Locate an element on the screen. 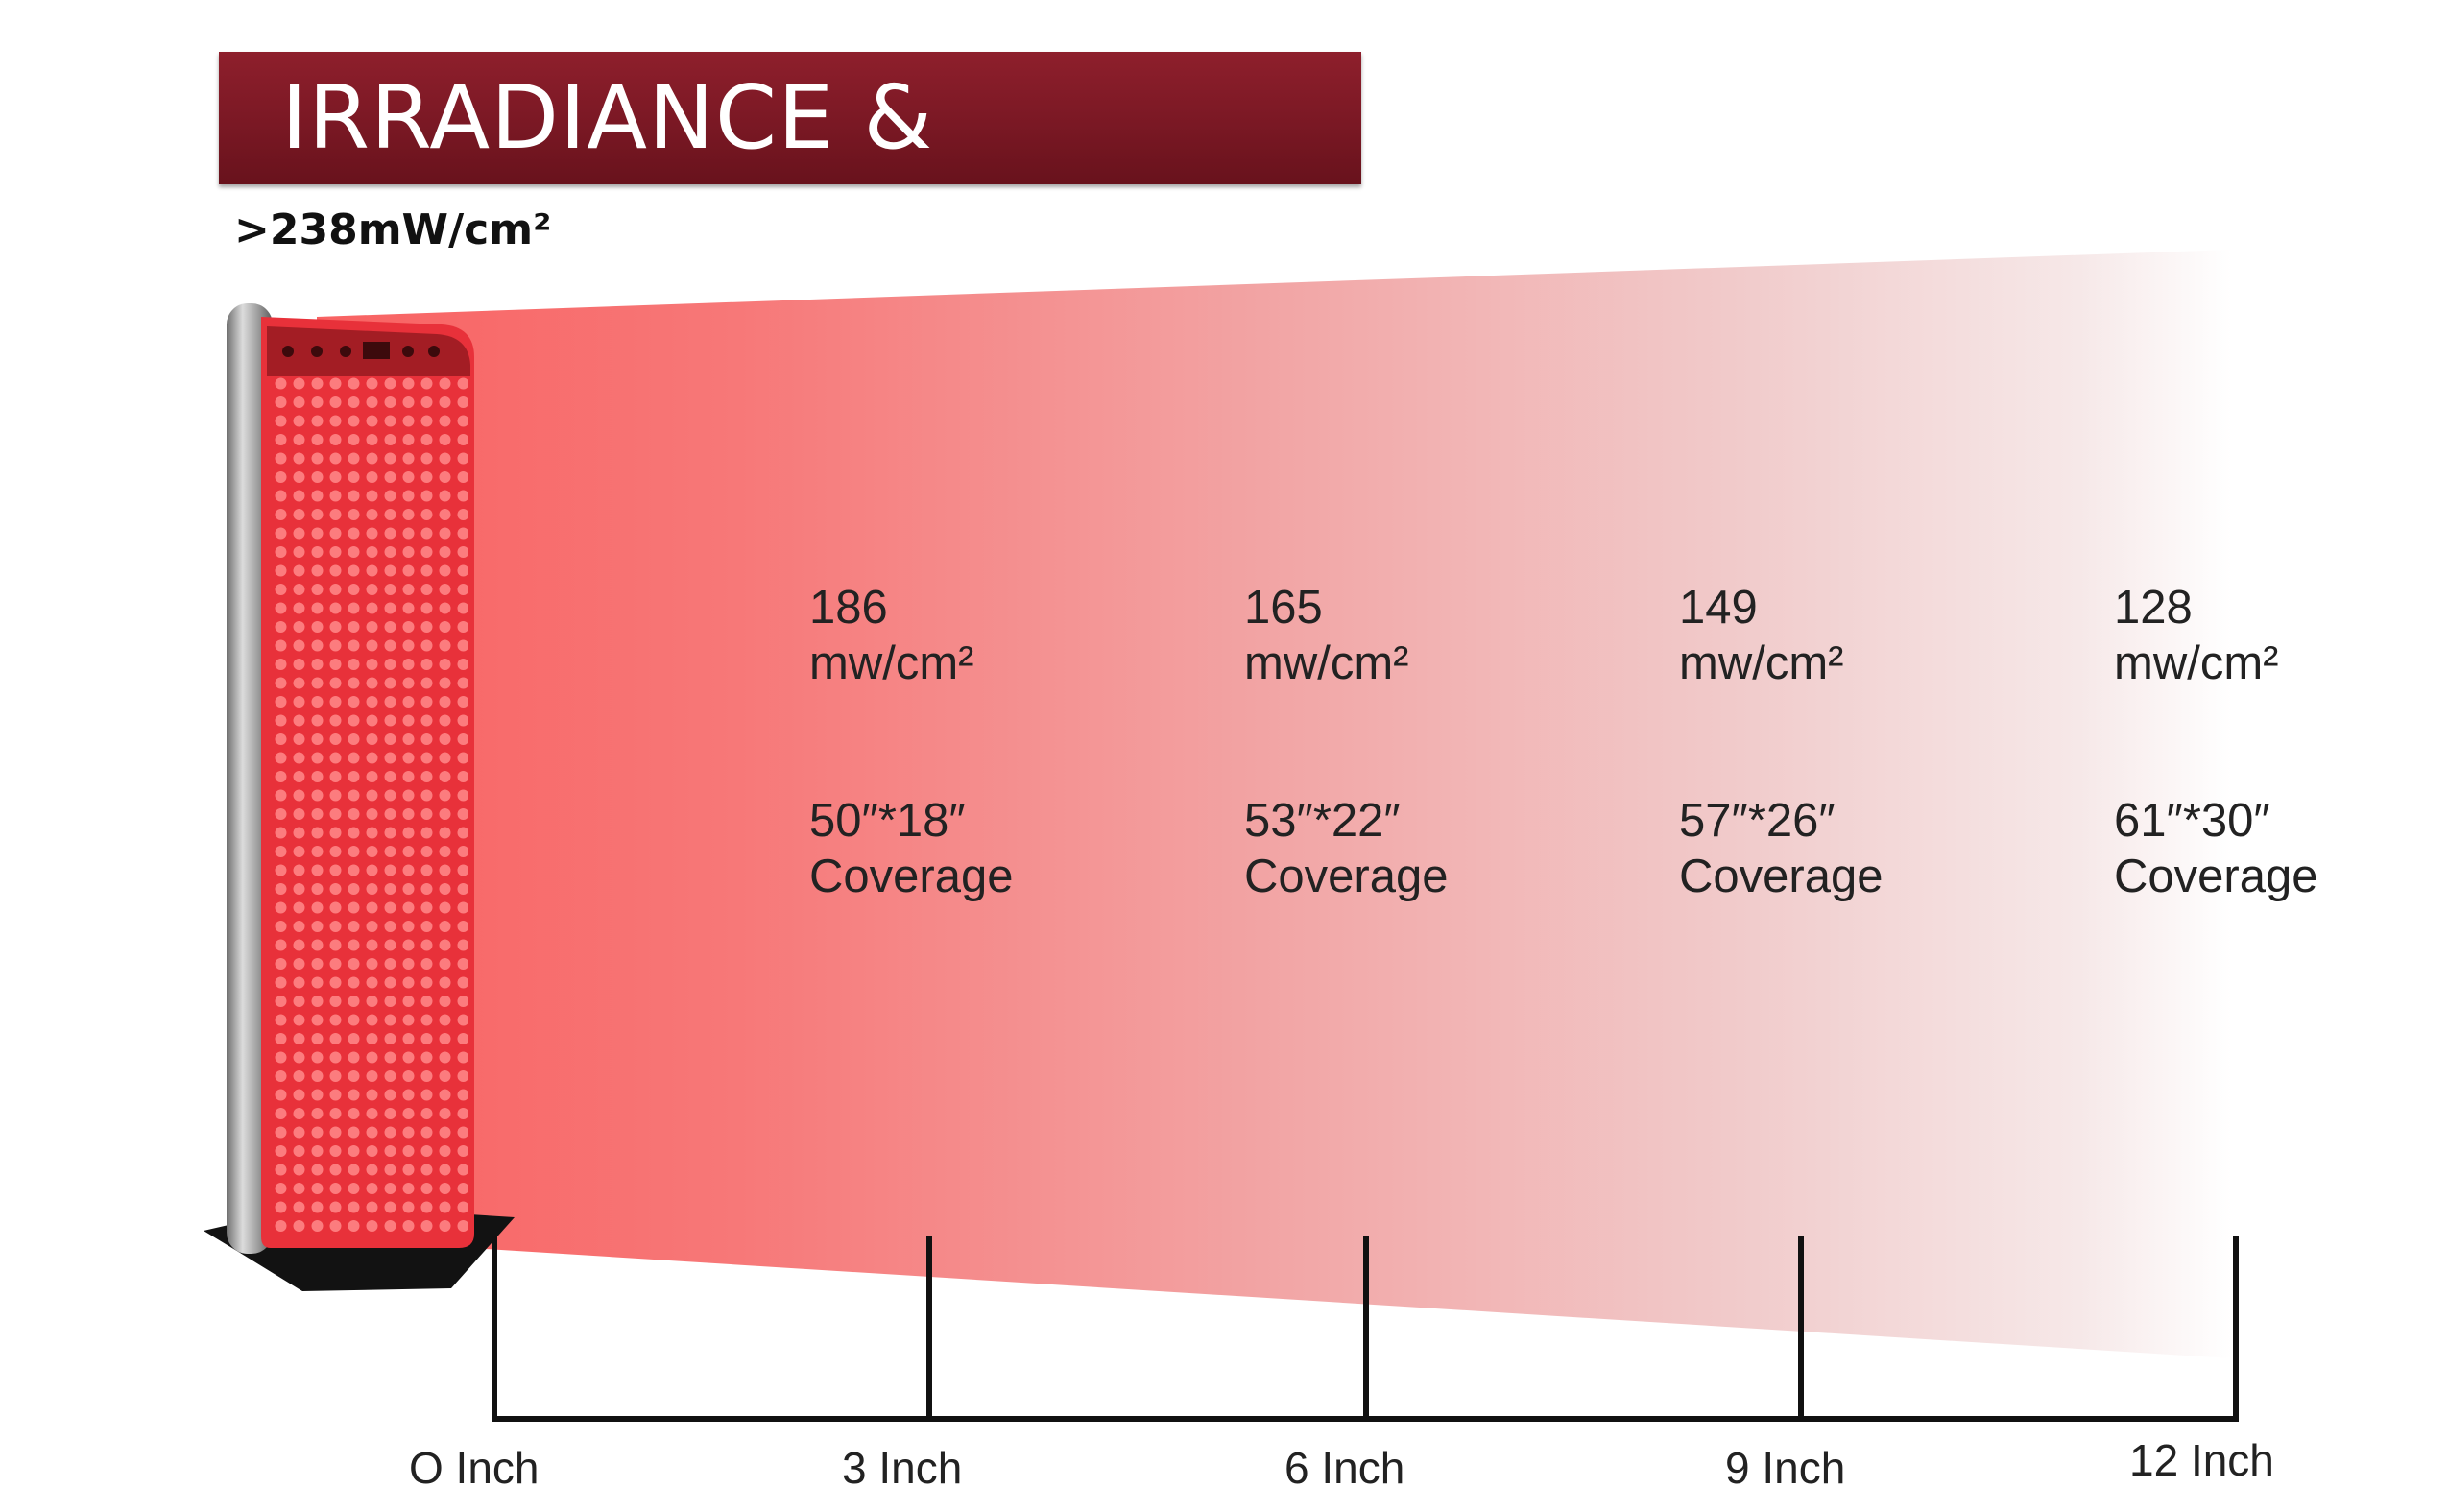 The image size is (2448, 1512). reading-12-inch: 128 mw/cm² 61″*30″ Coverage is located at coordinates (2215, 742).